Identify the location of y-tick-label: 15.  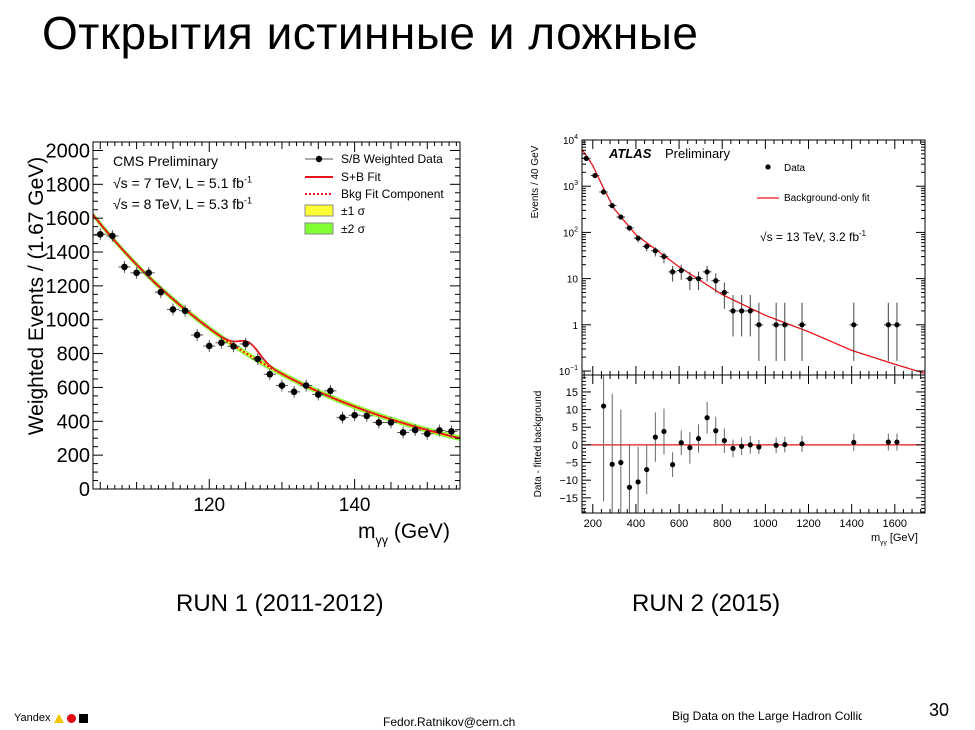
(572, 393).